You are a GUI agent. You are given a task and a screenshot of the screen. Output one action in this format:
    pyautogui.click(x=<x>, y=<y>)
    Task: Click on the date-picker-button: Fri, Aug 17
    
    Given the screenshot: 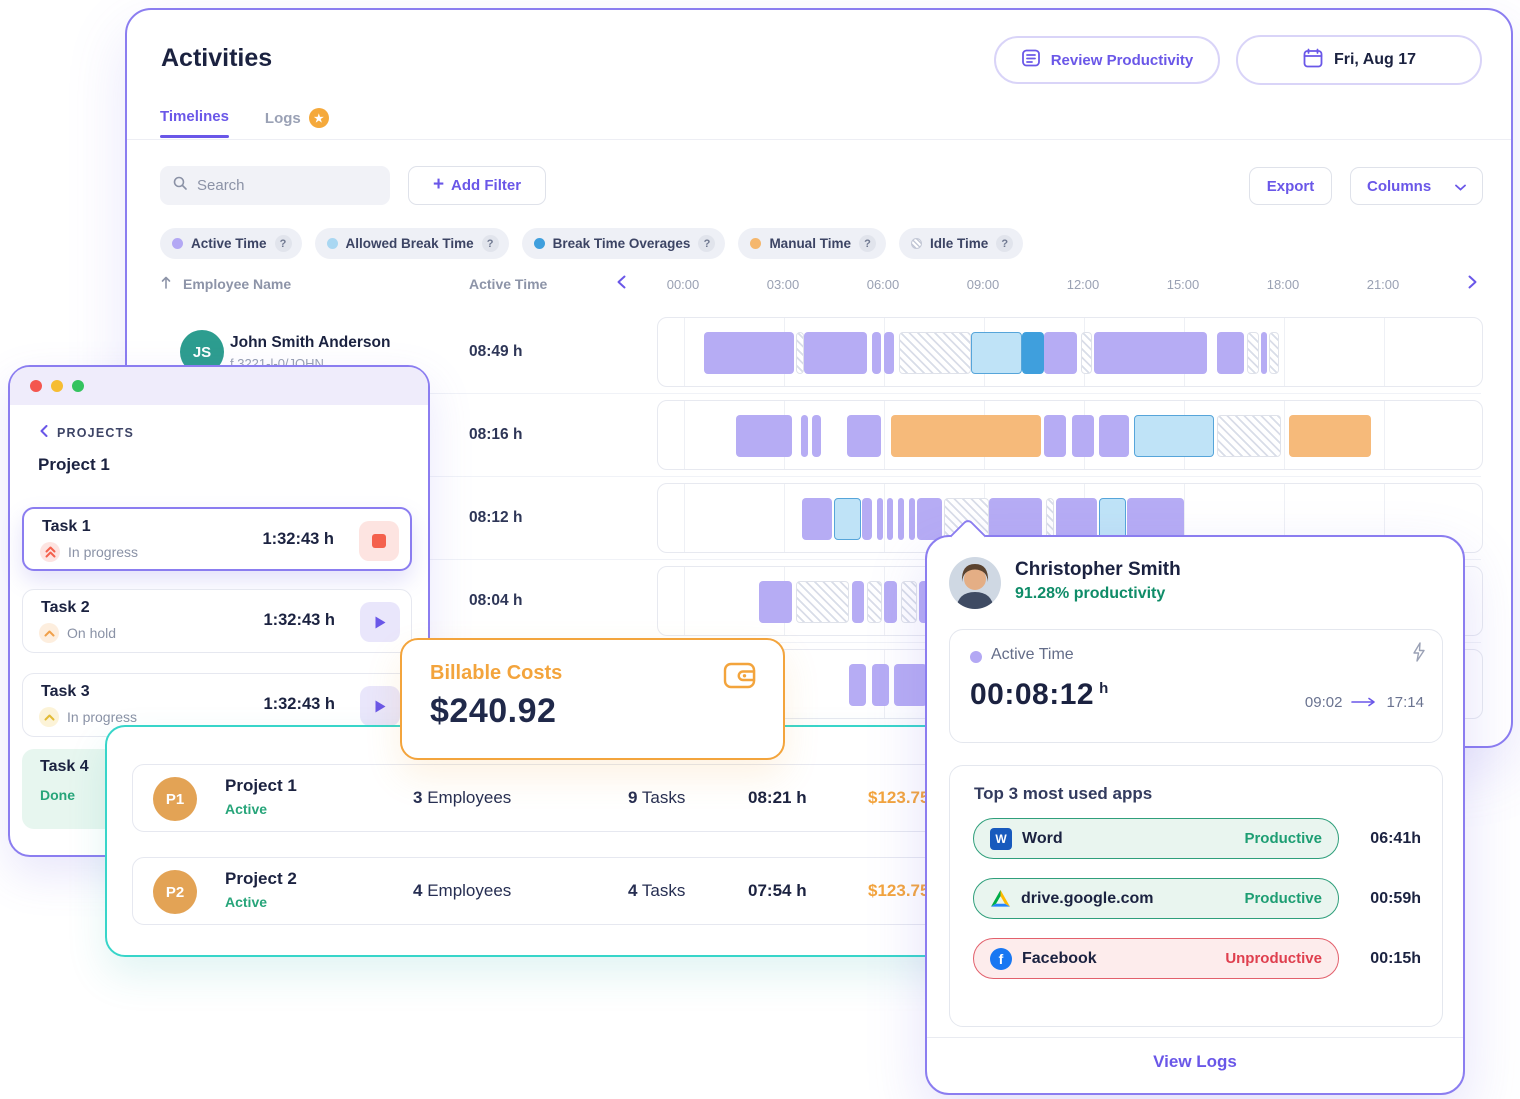 What is the action you would take?
    pyautogui.click(x=1359, y=60)
    